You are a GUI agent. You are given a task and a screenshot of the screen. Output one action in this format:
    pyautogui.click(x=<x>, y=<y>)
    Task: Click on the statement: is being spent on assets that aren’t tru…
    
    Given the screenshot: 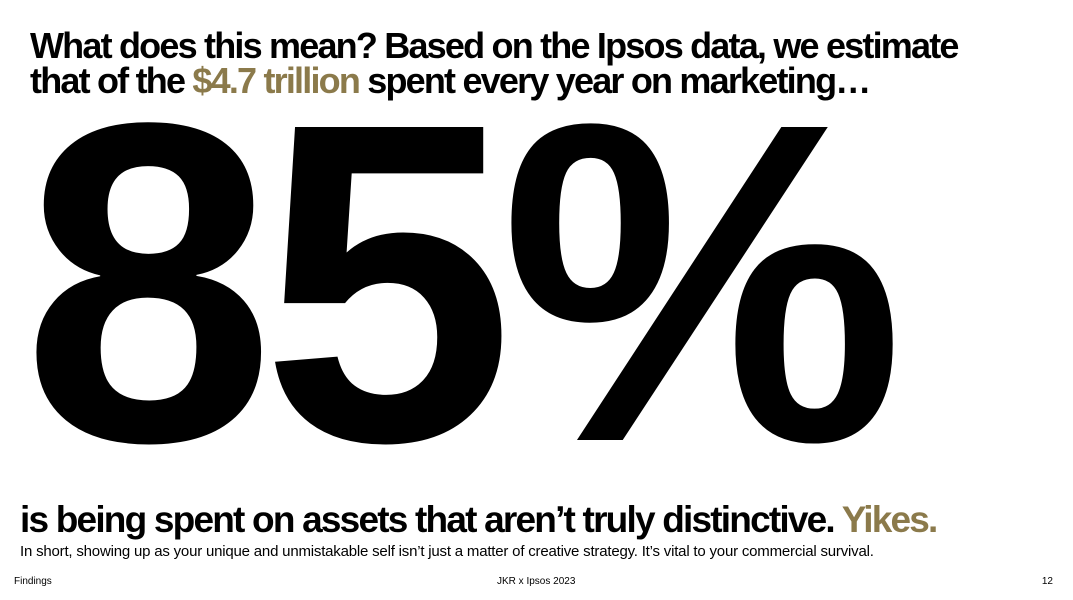 What is the action you would take?
    pyautogui.click(x=479, y=519)
    